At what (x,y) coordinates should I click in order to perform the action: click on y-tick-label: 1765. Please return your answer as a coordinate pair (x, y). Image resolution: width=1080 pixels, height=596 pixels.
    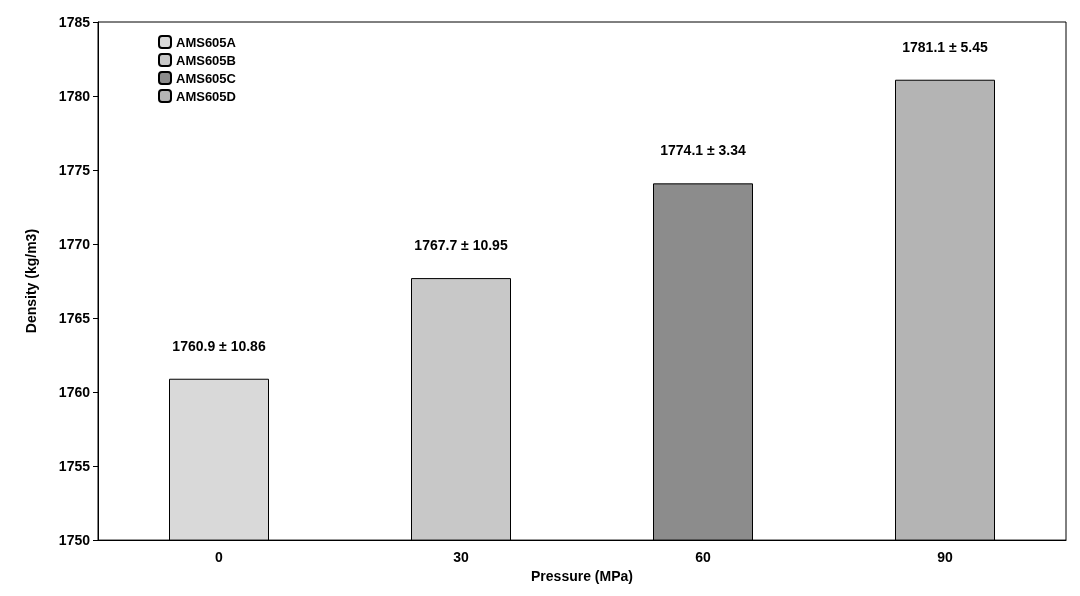
    Looking at the image, I should click on (74, 318).